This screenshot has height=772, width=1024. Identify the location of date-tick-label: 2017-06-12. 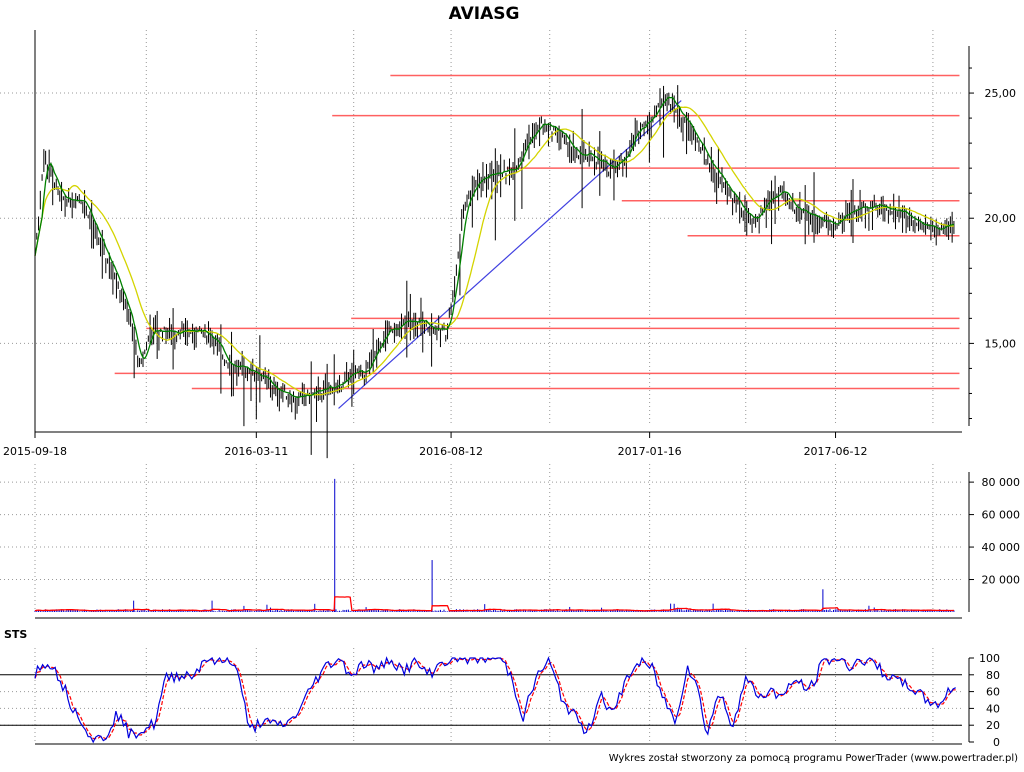
(836, 451).